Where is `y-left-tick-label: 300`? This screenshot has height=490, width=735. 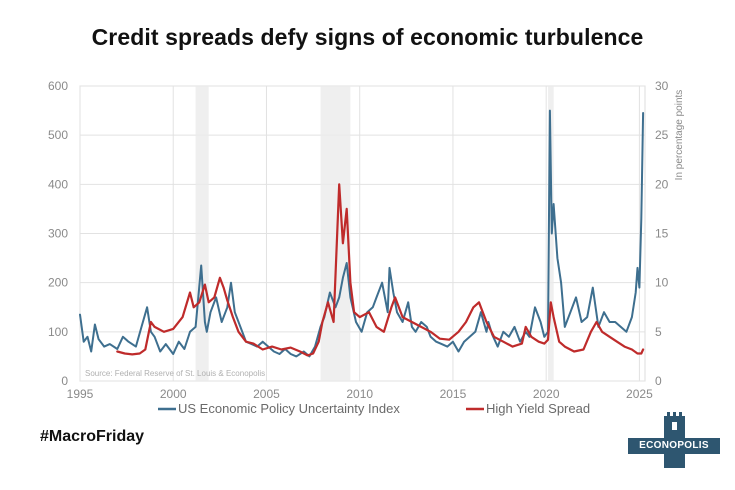
y-left-tick-label: 300 is located at coordinates (58, 234).